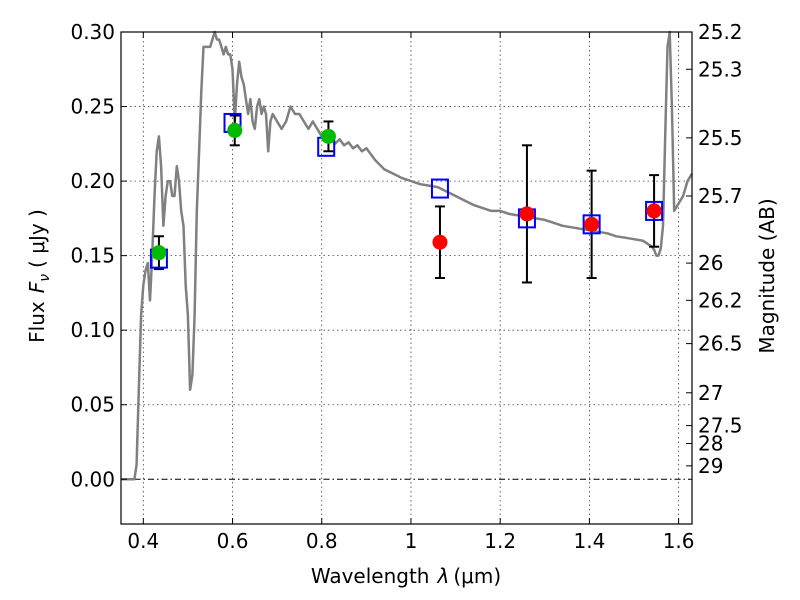 The height and width of the screenshot is (600, 800). I want to click on y-tick-label: 0.15, so click(92, 256).